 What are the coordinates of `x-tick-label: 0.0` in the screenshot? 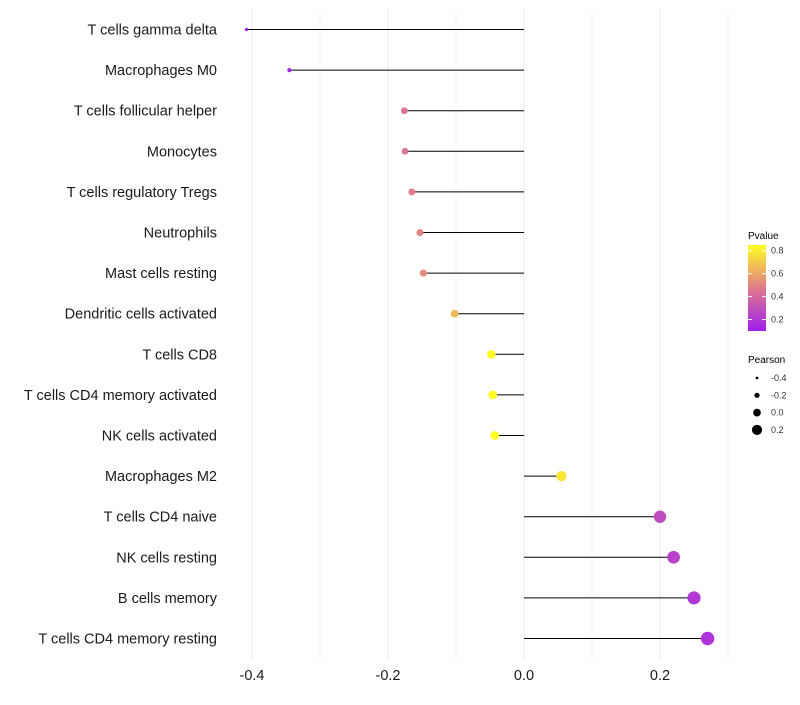 It's located at (524, 676).